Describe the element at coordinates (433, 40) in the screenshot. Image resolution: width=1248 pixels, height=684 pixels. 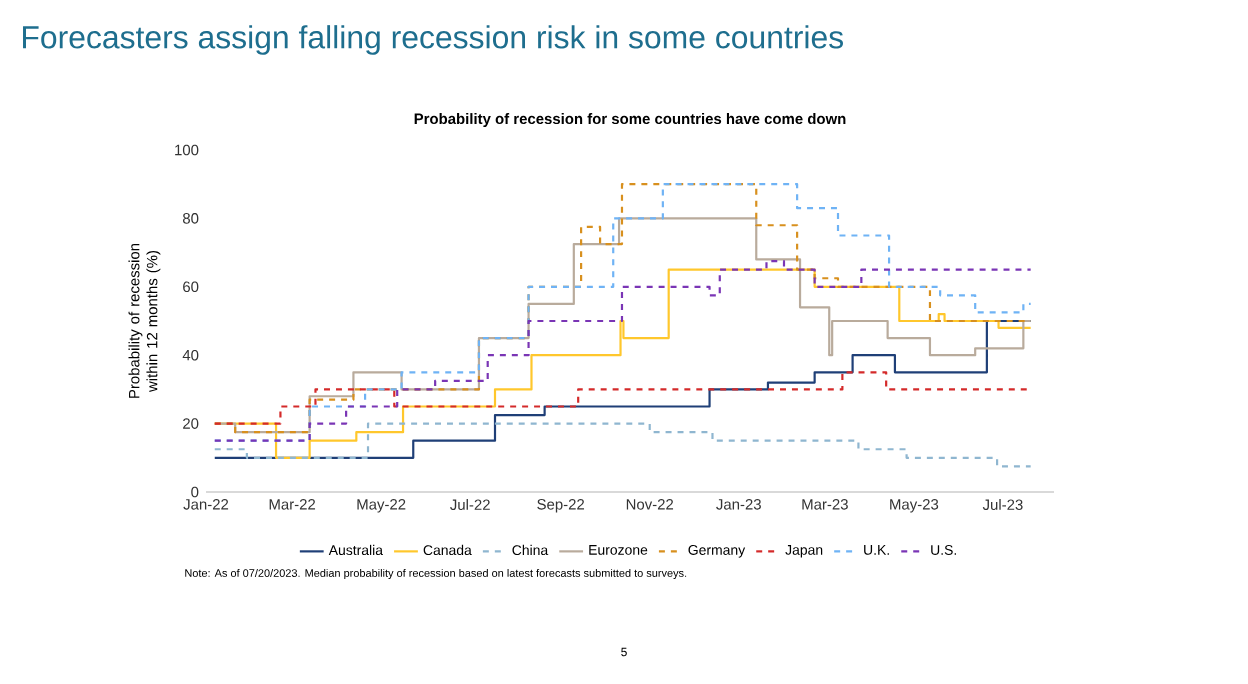
I see `chart-title: Forecasters assign falling recession risk in some countries` at that location.